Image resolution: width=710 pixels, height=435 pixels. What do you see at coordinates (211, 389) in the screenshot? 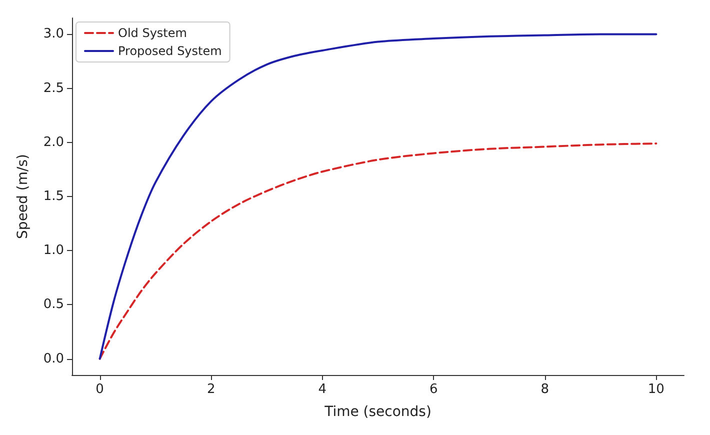
I see `x-tick-label: 2` at bounding box center [211, 389].